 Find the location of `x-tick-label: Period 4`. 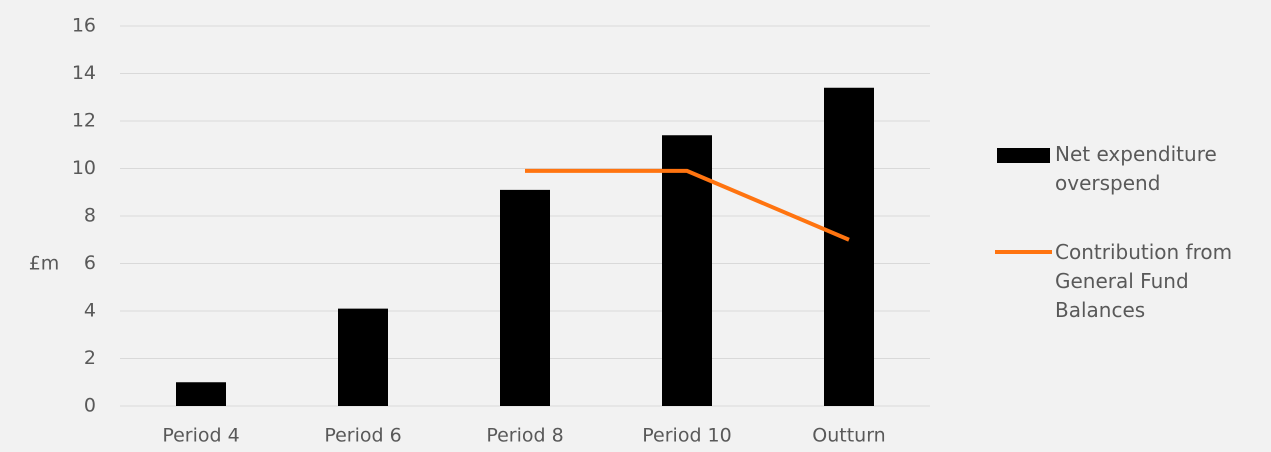

x-tick-label: Period 4 is located at coordinates (200, 436).